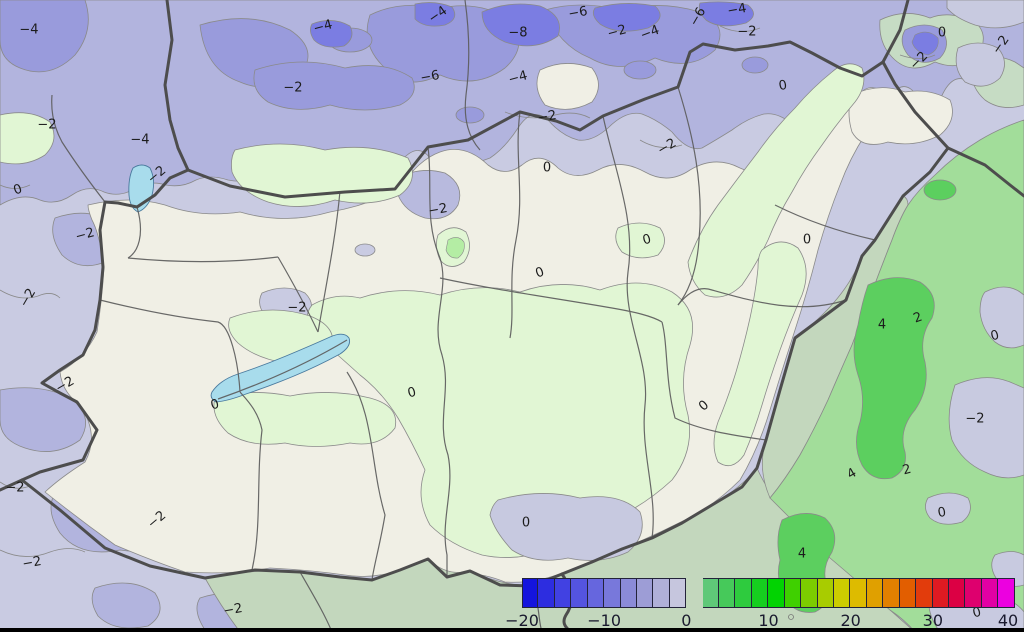  What do you see at coordinates (522, 620) in the screenshot?
I see `colorbar-tick-label: −20` at bounding box center [522, 620].